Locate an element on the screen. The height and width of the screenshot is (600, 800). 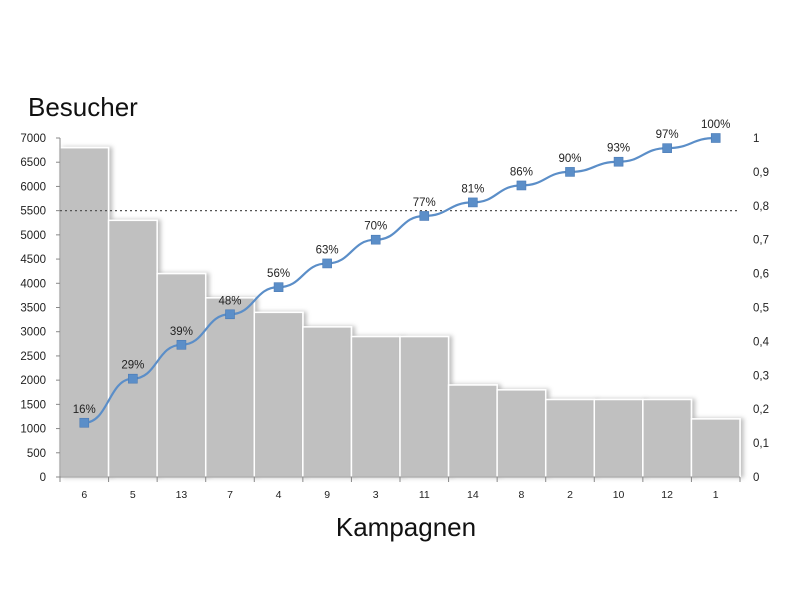
x-tick-label: 8 is located at coordinates (522, 495).